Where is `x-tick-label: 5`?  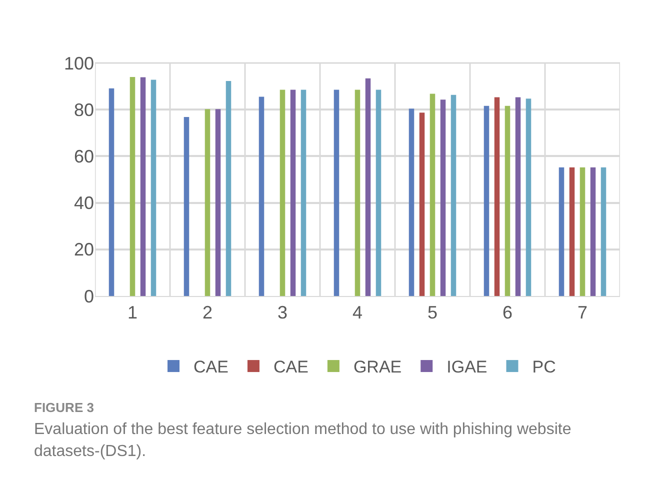
x-tick-label: 5 is located at coordinates (432, 312).